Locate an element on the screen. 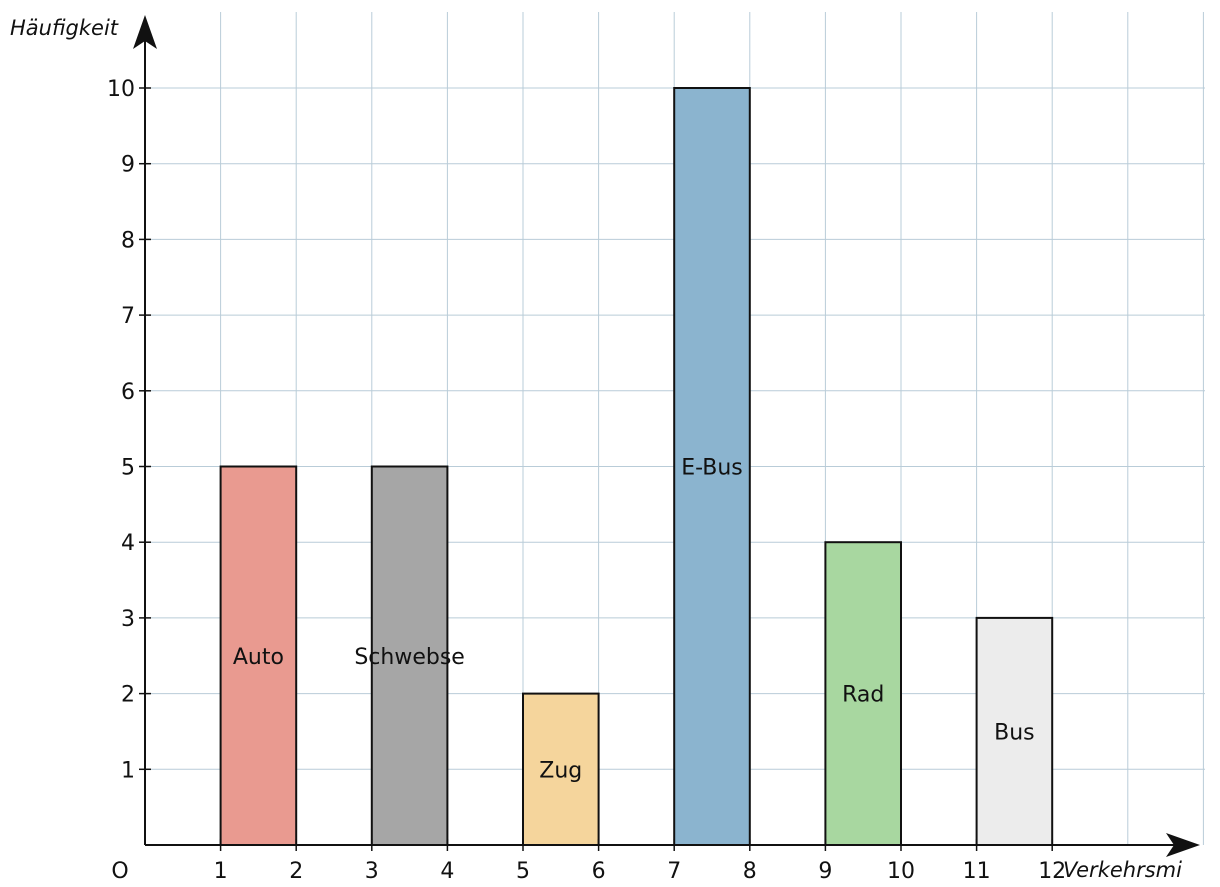 This screenshot has width=1220, height=887. y-tick-label: 4 is located at coordinates (128, 543).